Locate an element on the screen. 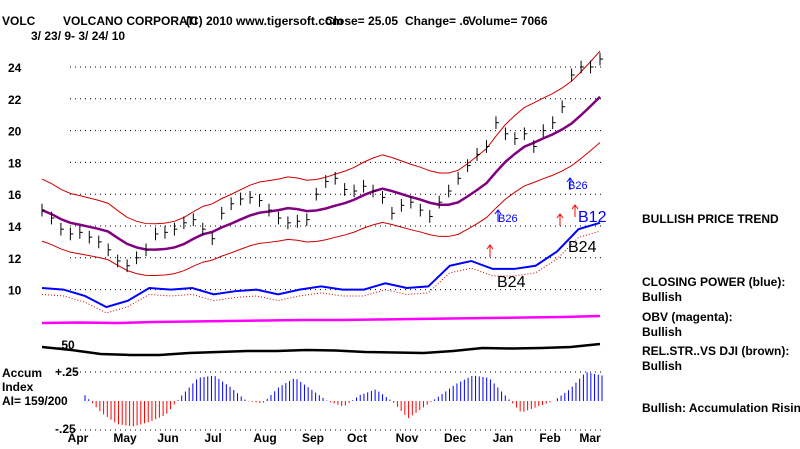  cp-value: Bullish is located at coordinates (662, 297).